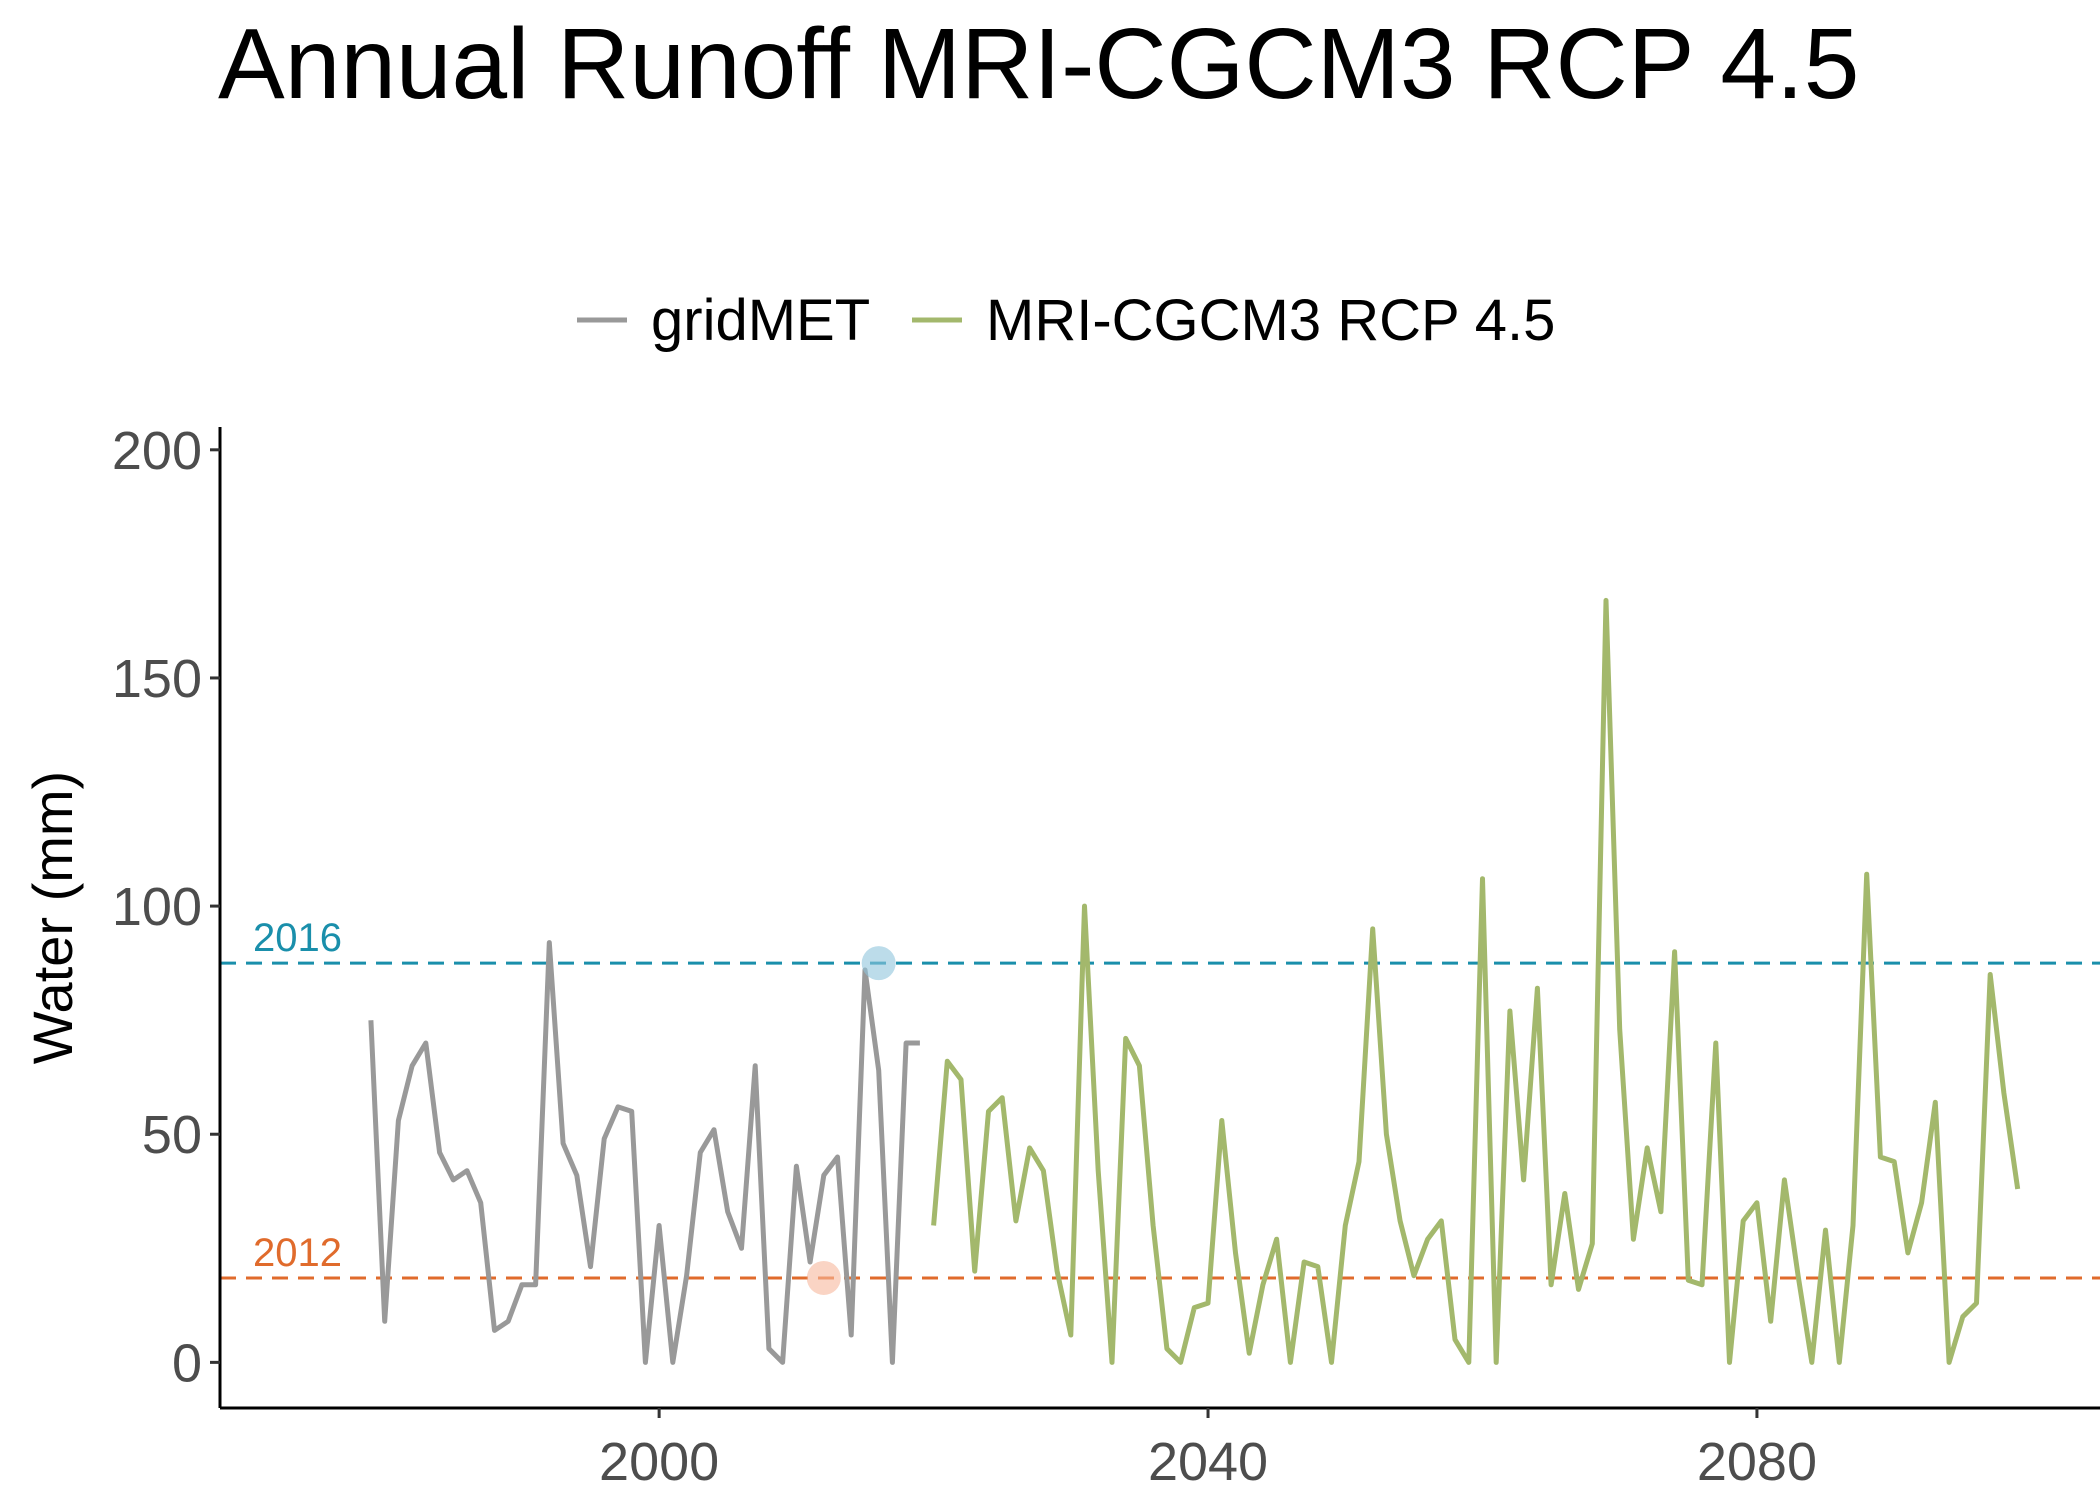 This screenshot has height=1499, width=2100. I want to click on reference-label: 2016, so click(297, 938).